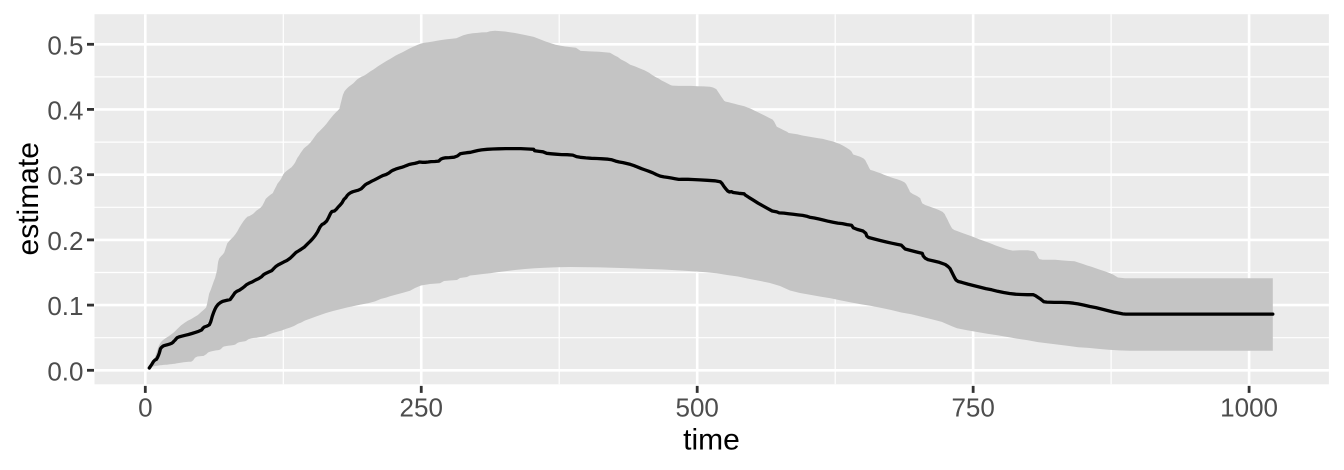  I want to click on svg-text: time, so click(711, 440).